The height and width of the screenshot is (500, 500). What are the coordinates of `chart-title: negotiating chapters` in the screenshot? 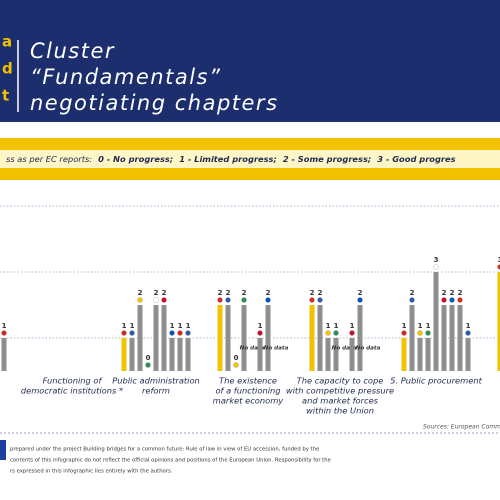 It's located at (154, 103).